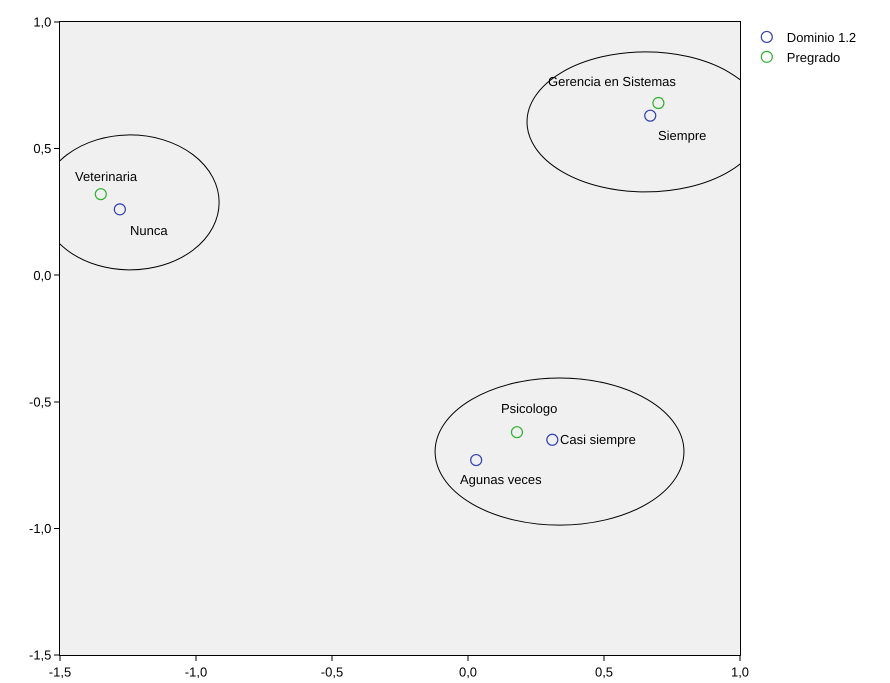 Image resolution: width=890 pixels, height=683 pixels. What do you see at coordinates (149, 230) in the screenshot?
I see `annotation: Nunca` at bounding box center [149, 230].